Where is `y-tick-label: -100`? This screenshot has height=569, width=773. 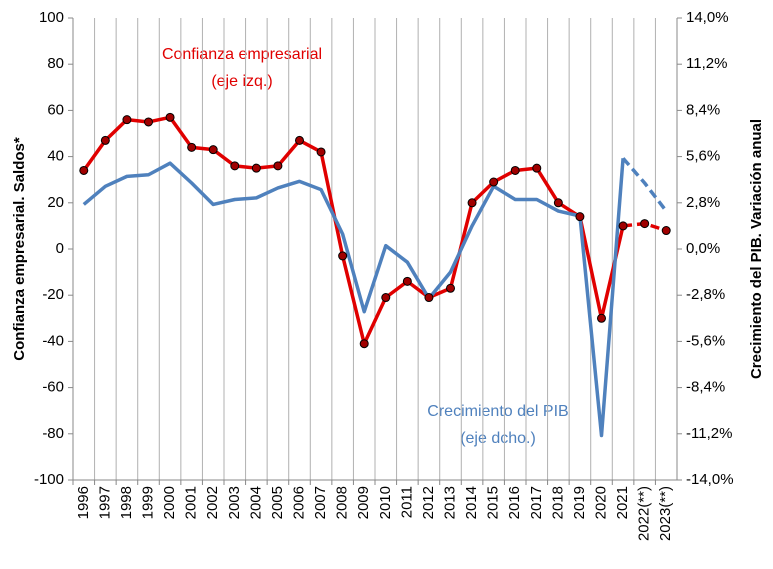 y-tick-label: -100 is located at coordinates (49, 479).